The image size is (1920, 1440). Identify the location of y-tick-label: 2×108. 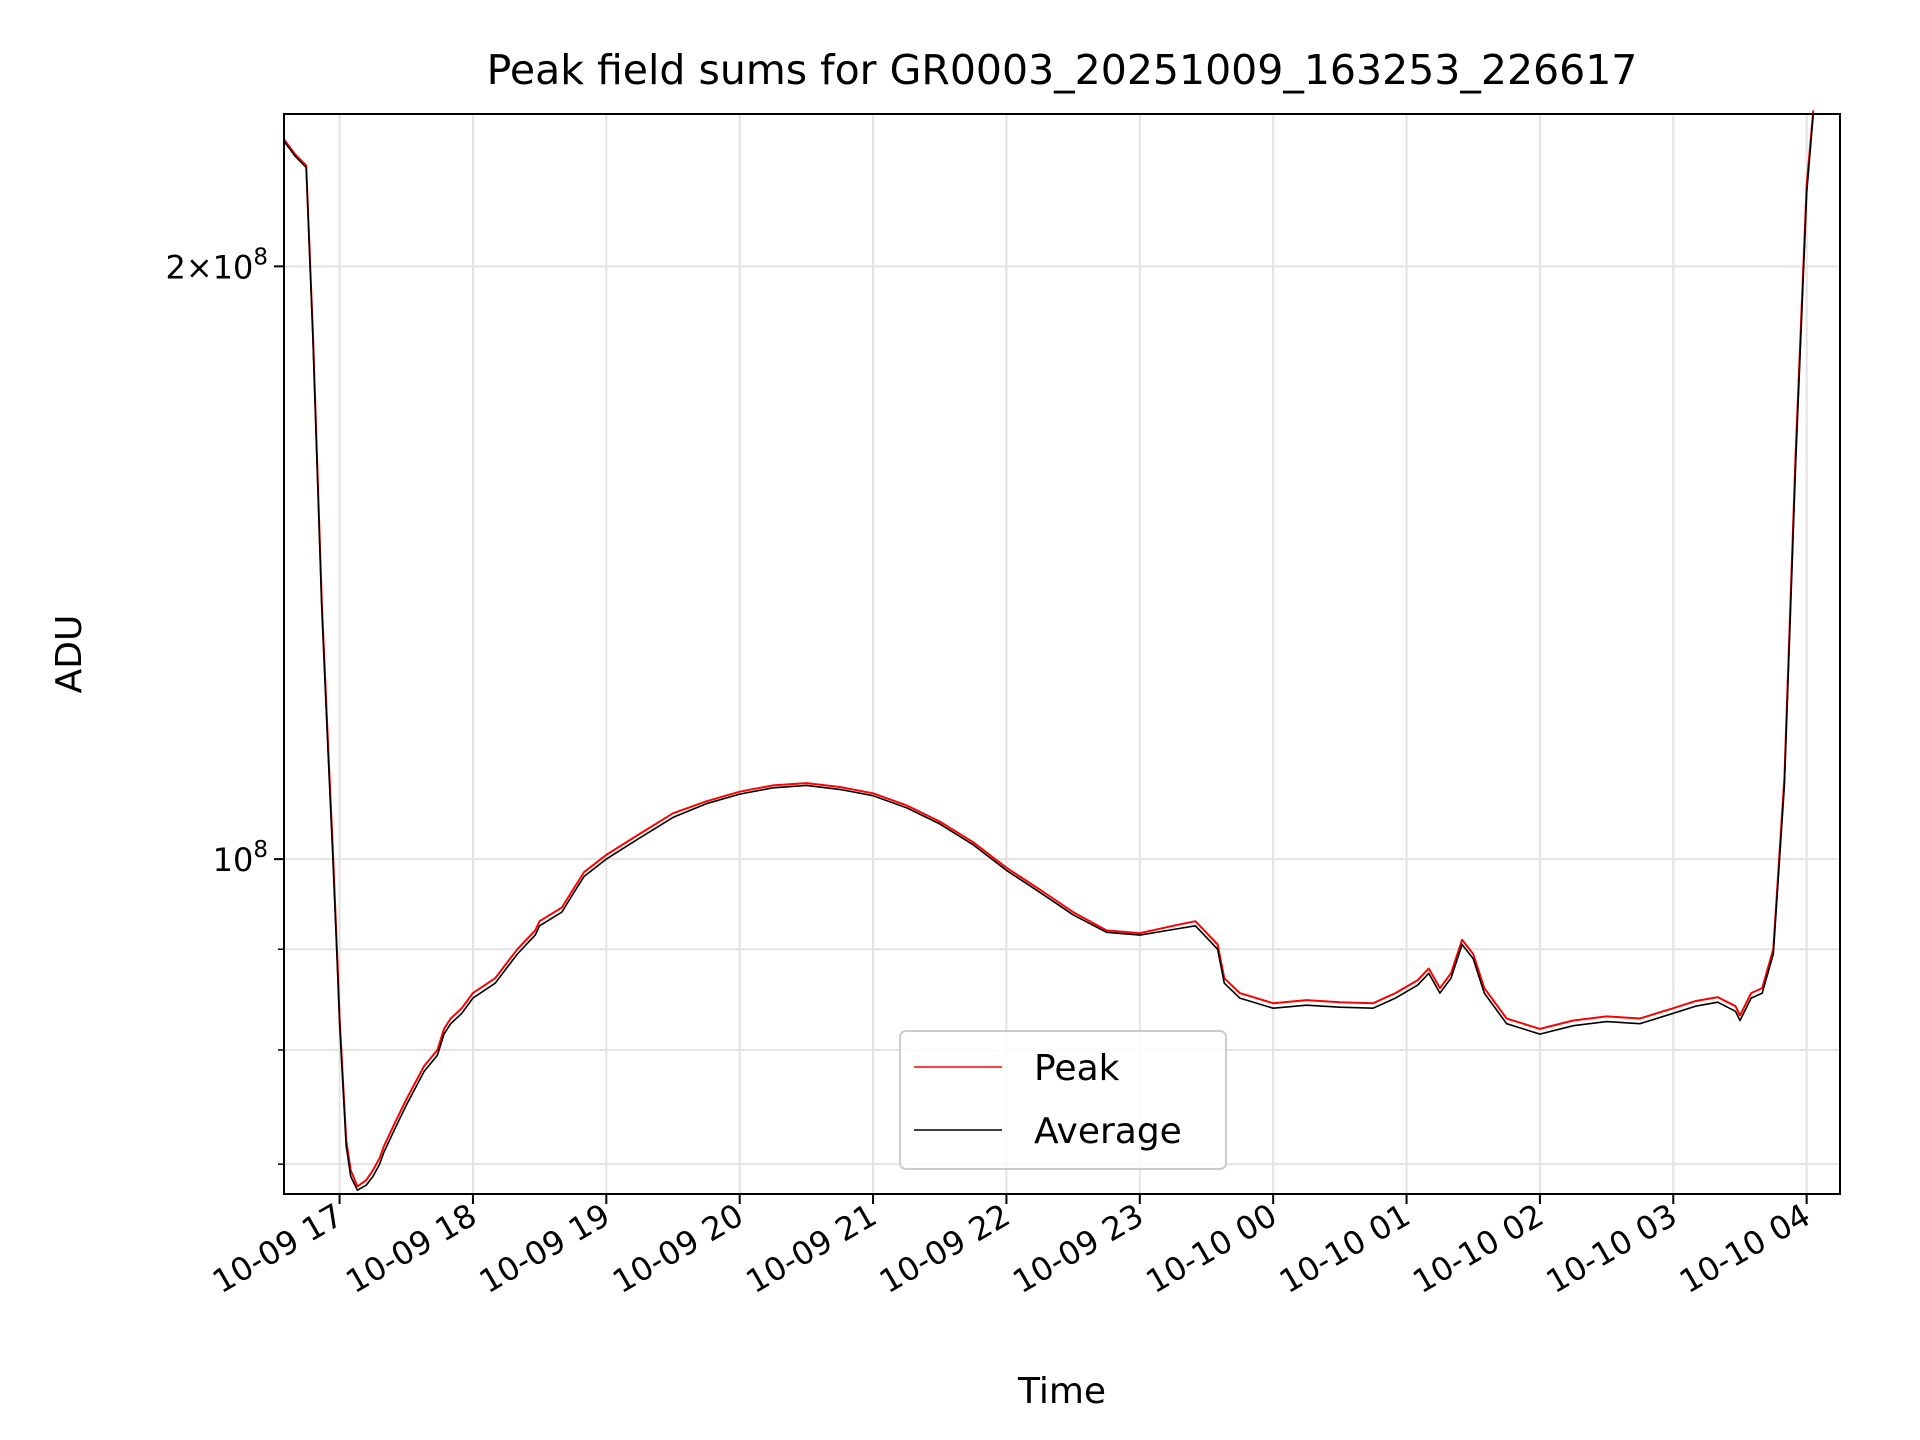
(216, 265).